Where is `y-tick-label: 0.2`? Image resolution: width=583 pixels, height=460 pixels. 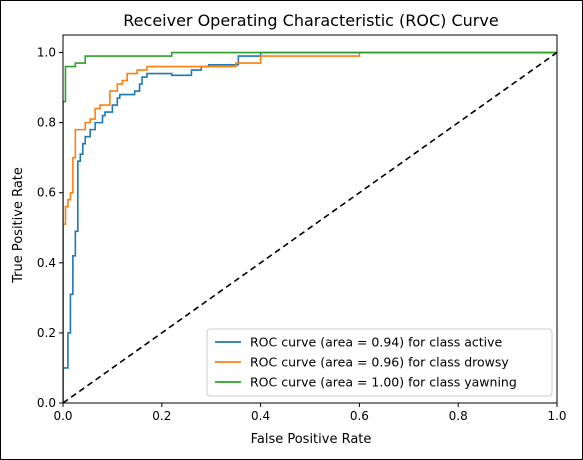 y-tick-label: 0.2 is located at coordinates (46, 333).